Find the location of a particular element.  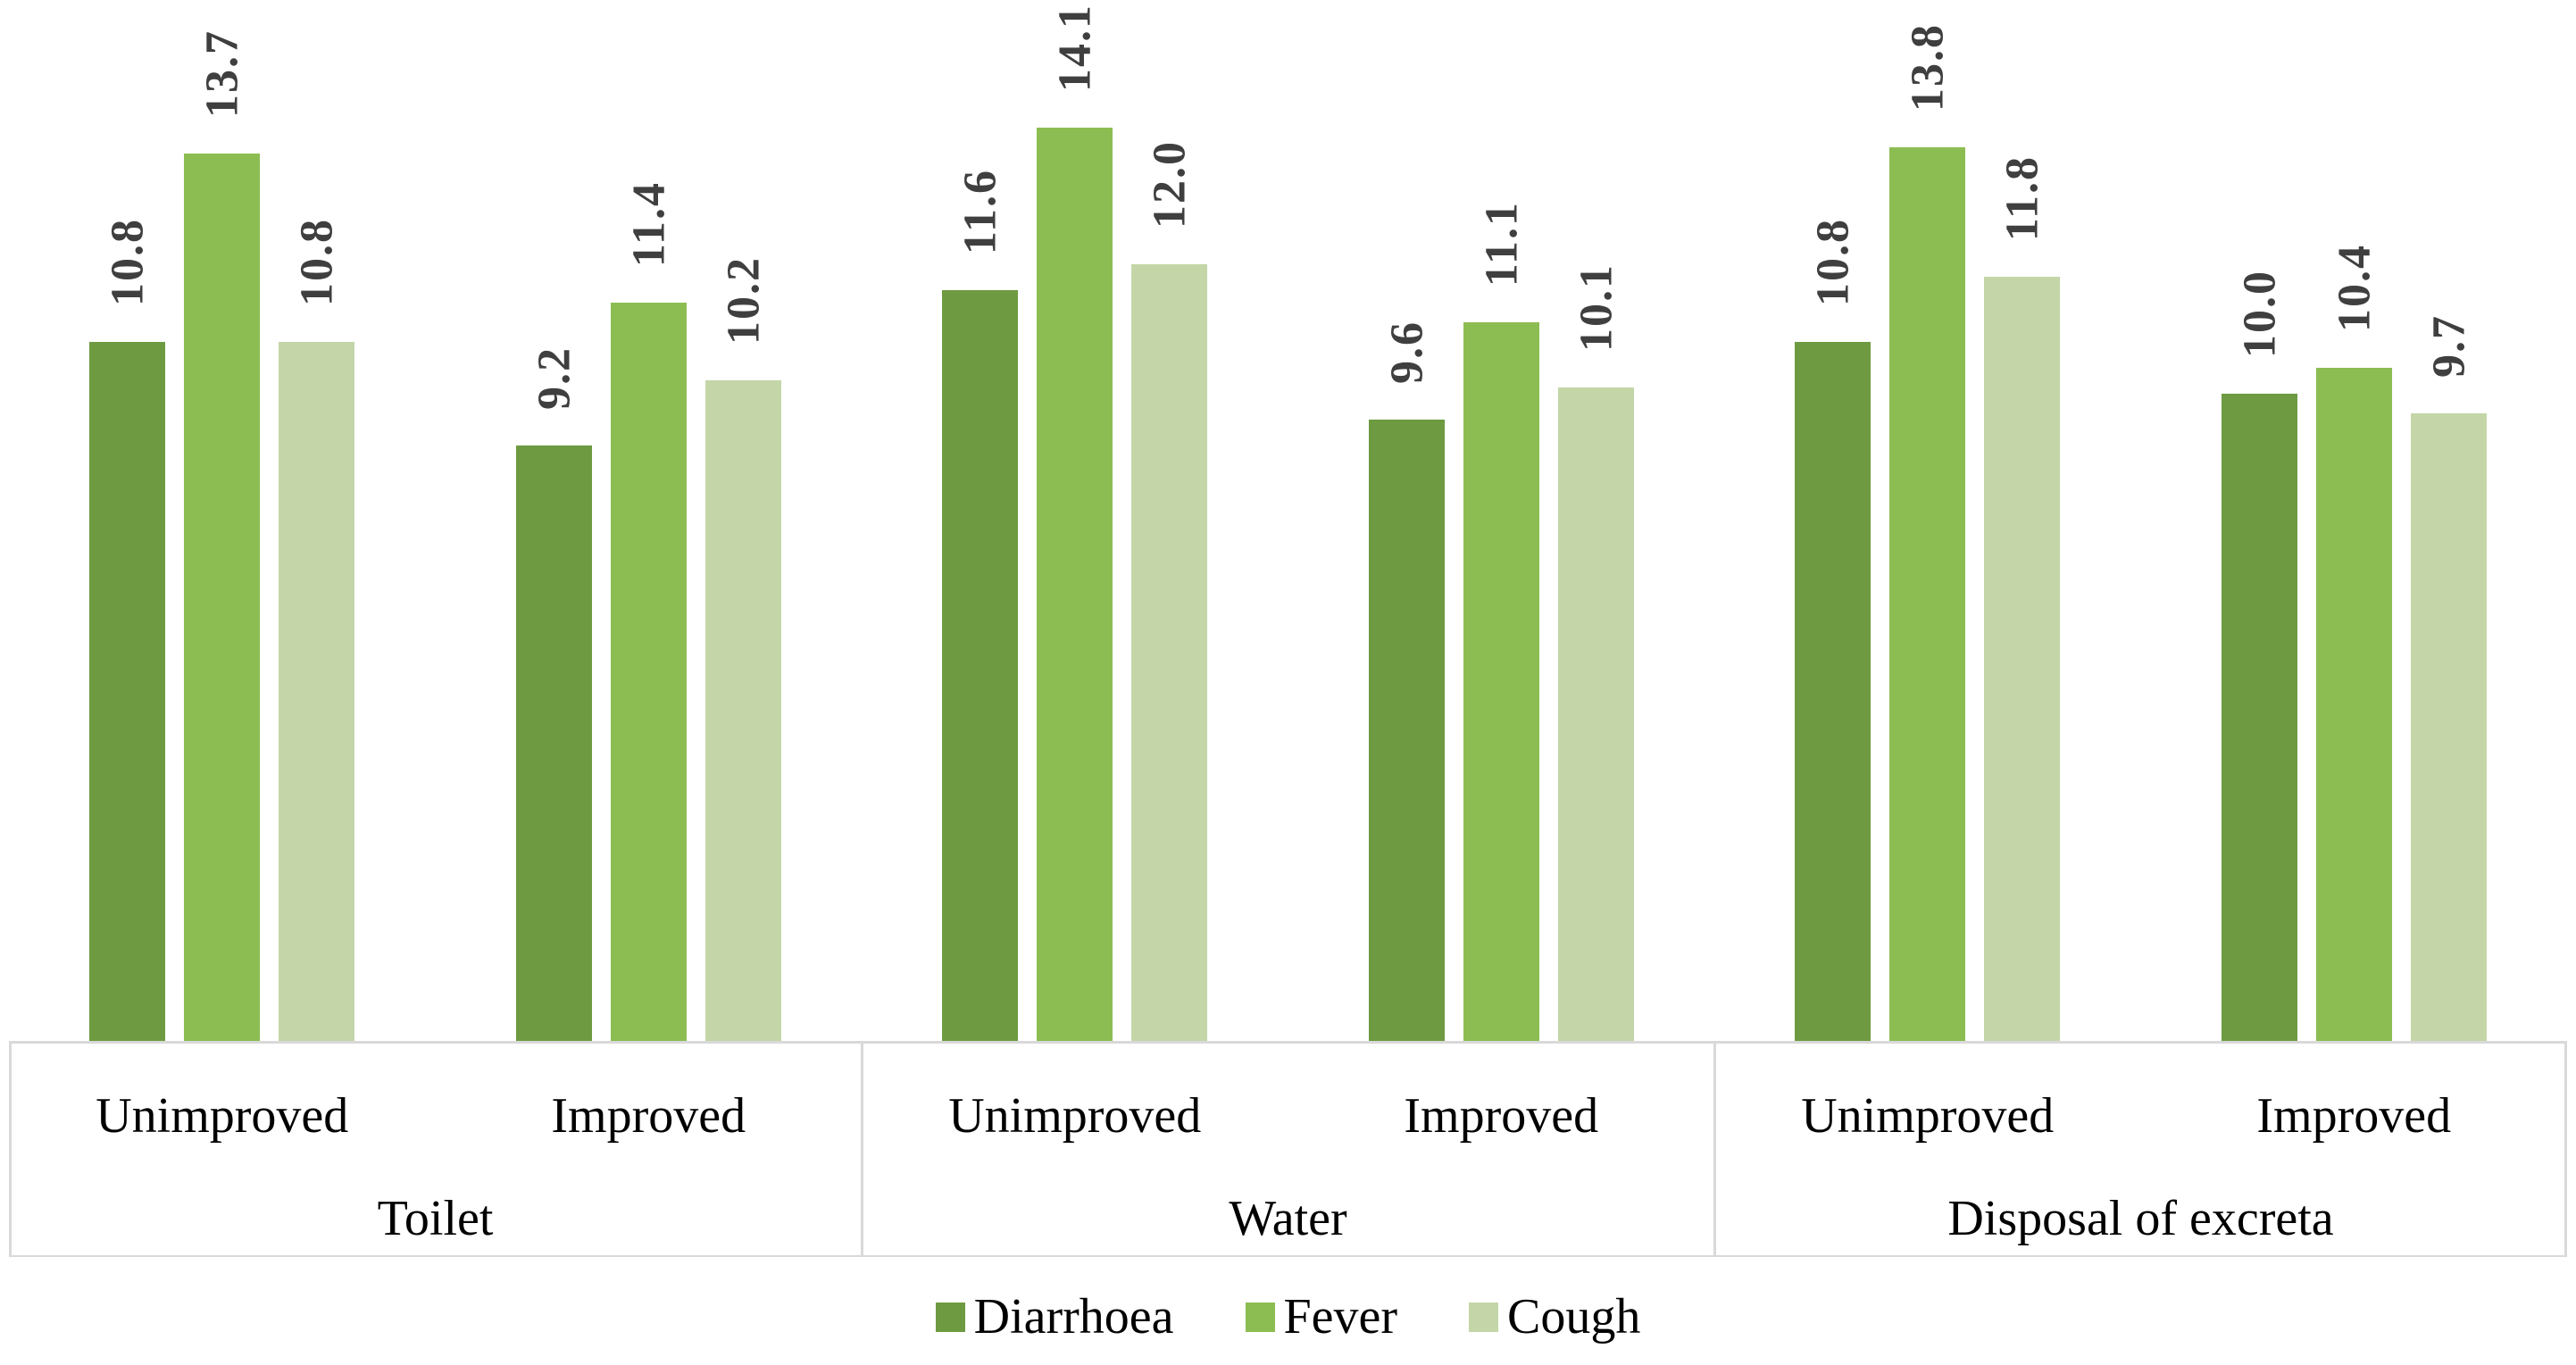

axis-table-right-border is located at coordinates (2565, 1149).